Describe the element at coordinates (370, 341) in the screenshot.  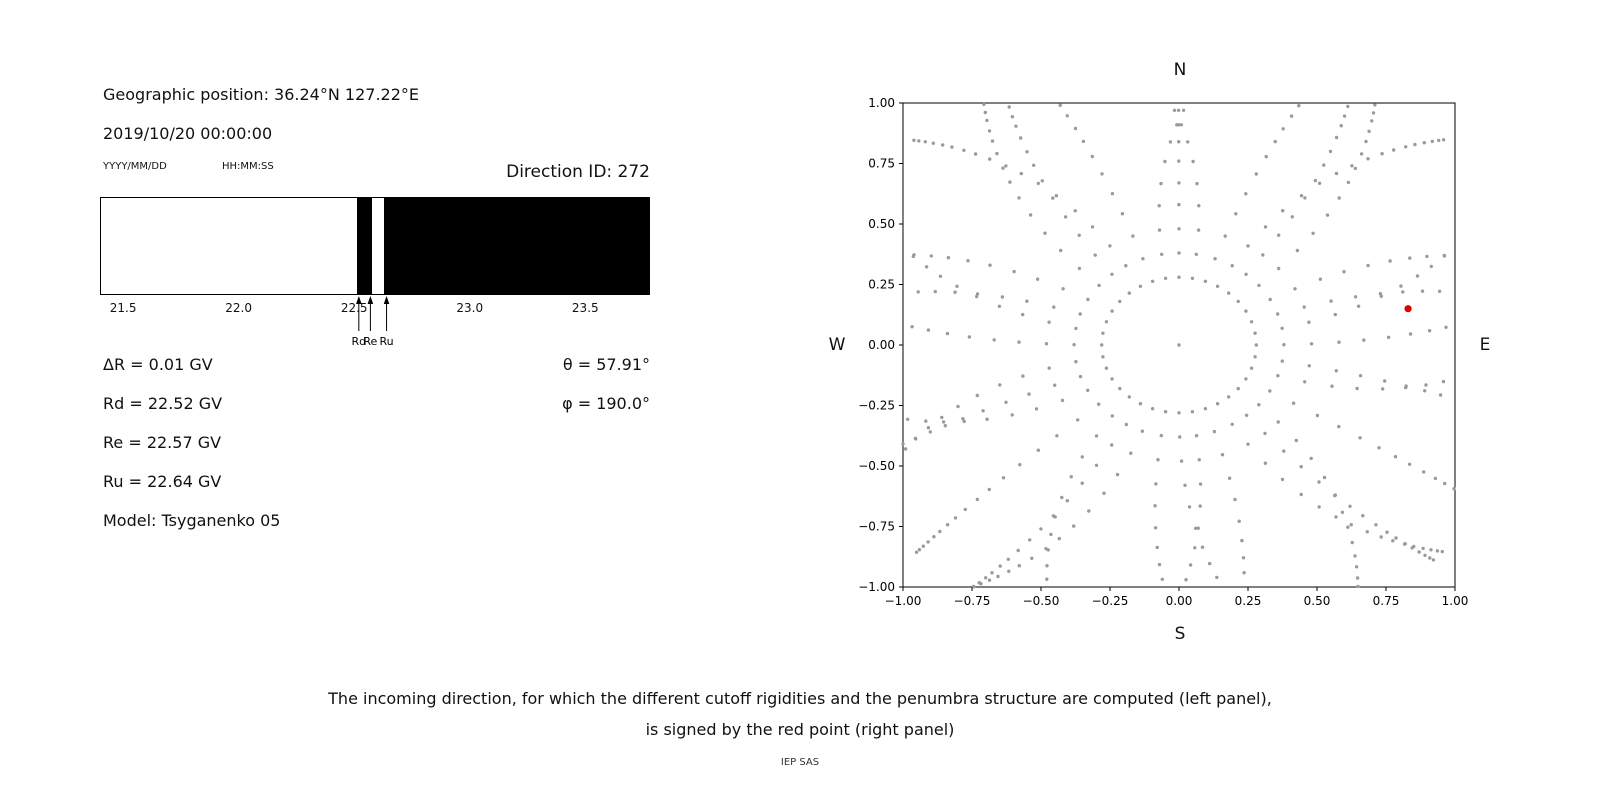
I see `cutoff-marker-label: Re` at that location.